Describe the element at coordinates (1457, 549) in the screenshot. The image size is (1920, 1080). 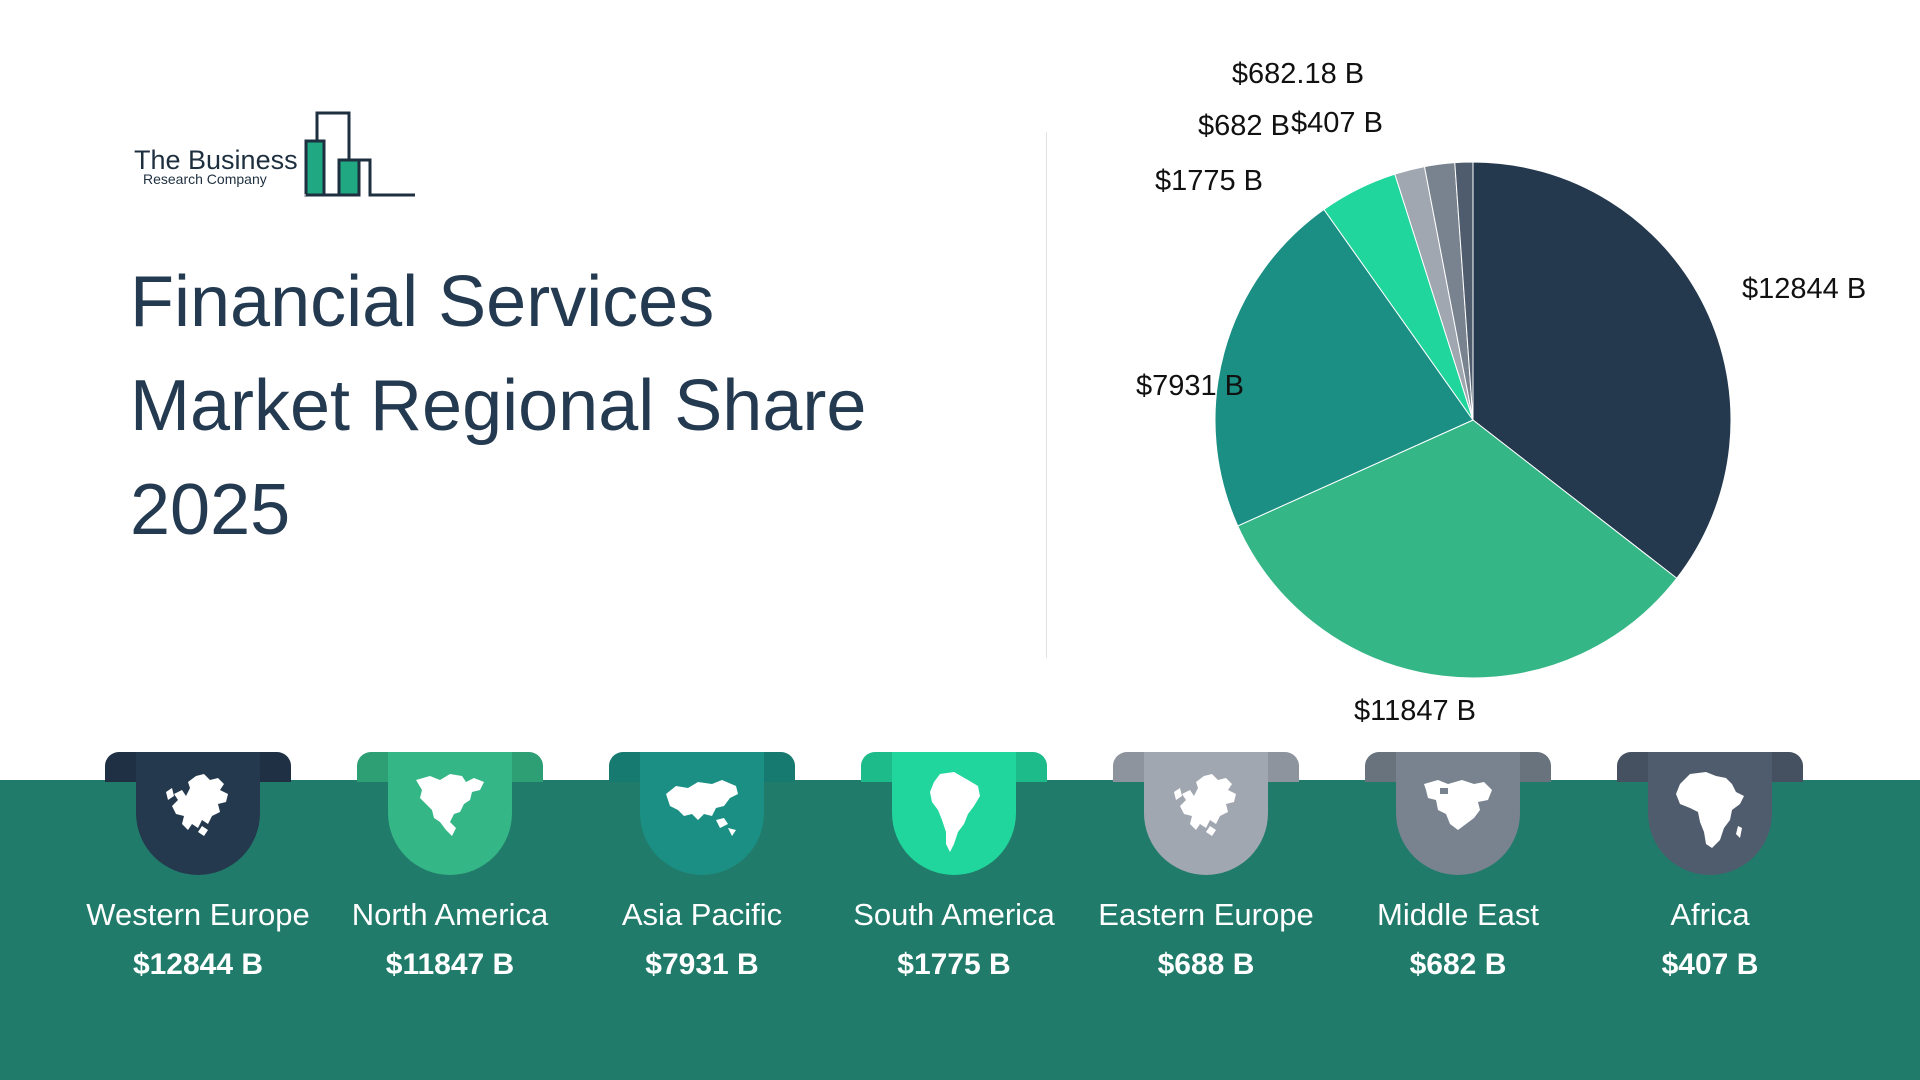
I see `pie-slice-north-america` at that location.